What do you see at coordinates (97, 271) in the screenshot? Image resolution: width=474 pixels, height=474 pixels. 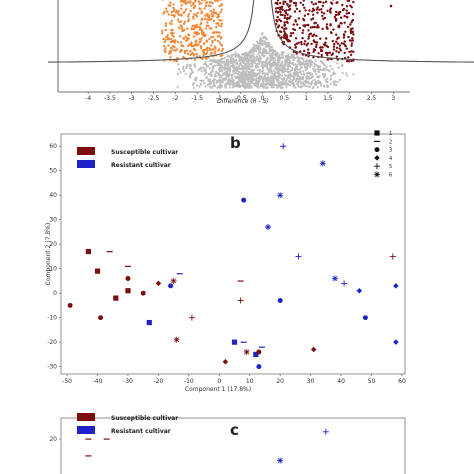 I see `square-marker` at bounding box center [97, 271].